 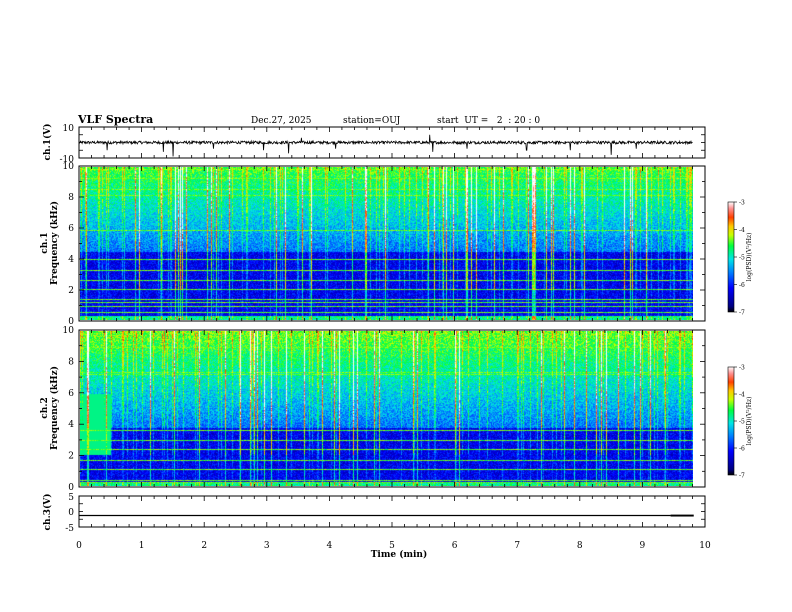 I want to click on ch1-colorbar-tick-labels: -3 -4 -5 -6 -7, so click(x=739, y=258).